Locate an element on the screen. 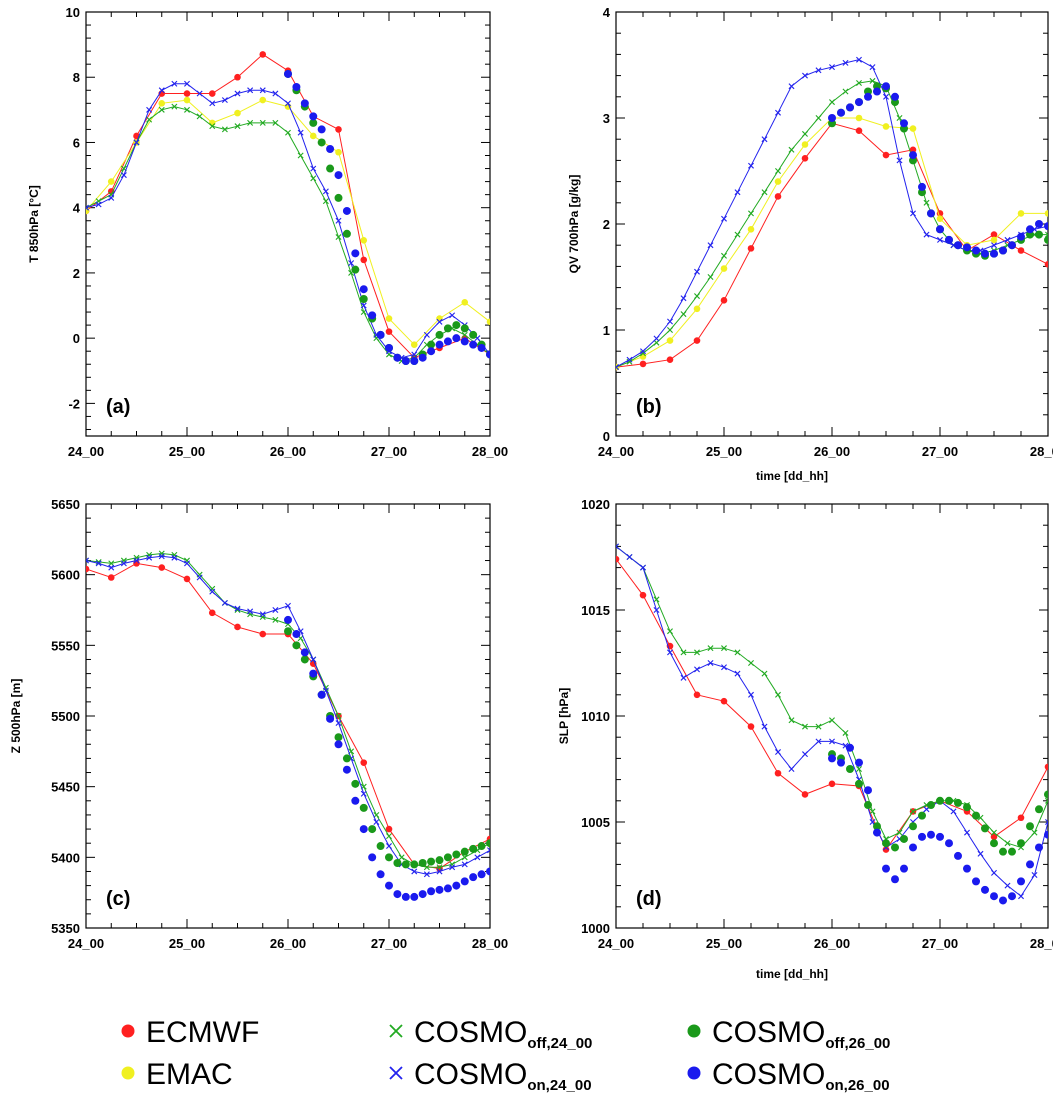  legend-label: COSMOon,26_00 is located at coordinates (801, 1076).